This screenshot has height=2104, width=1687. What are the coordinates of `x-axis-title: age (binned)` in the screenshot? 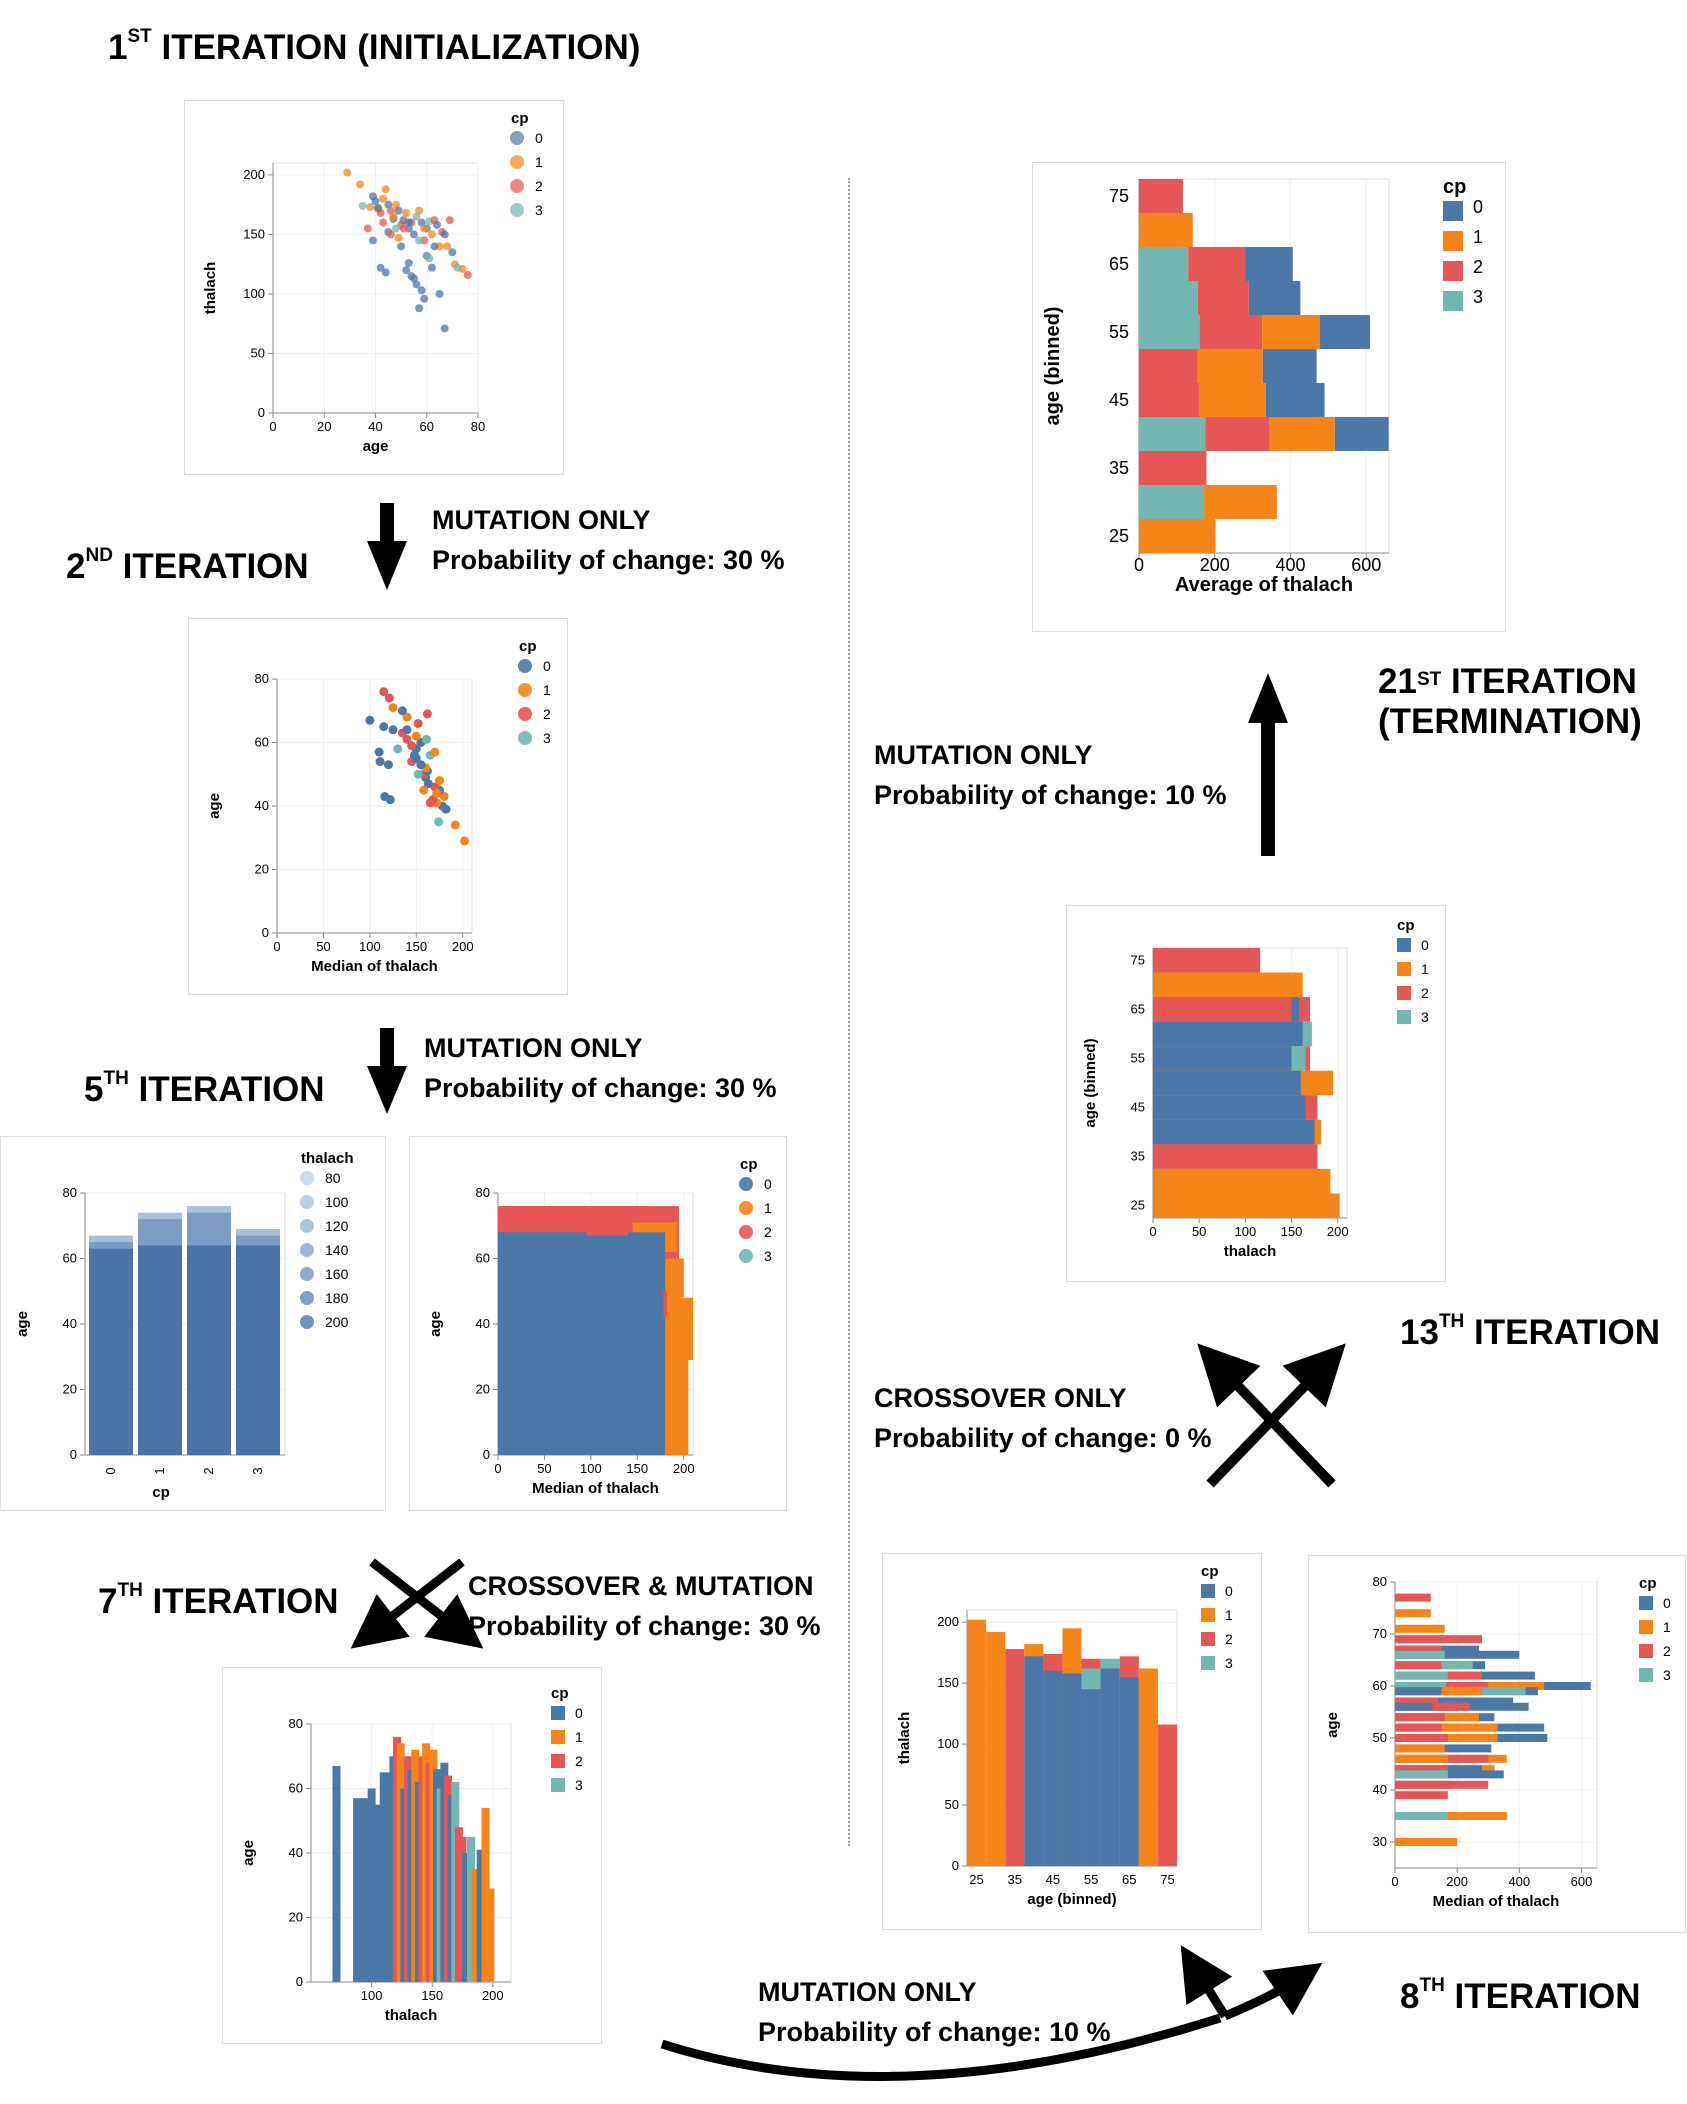 It's located at (1071, 1899).